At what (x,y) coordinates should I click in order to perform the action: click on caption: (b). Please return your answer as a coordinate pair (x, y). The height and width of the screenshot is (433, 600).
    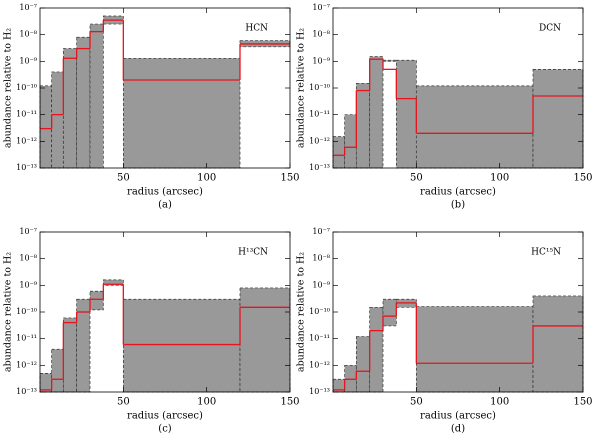
    Looking at the image, I should click on (458, 205).